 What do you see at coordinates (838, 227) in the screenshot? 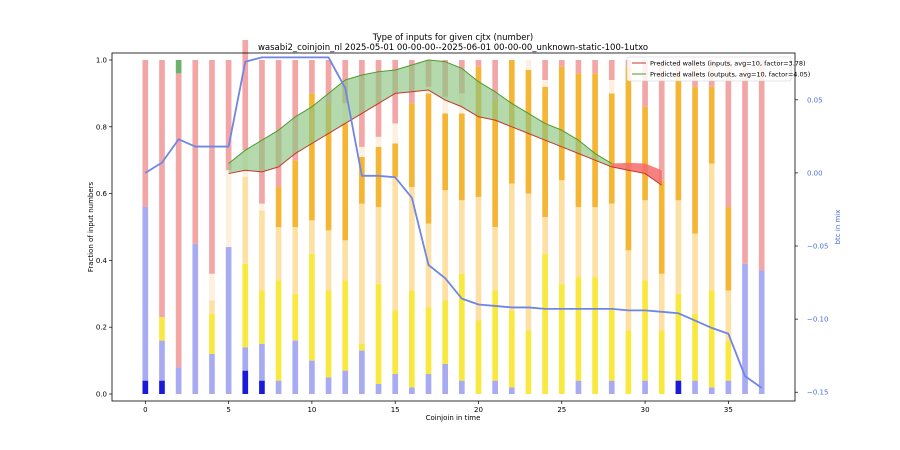
I see `y2-axis-label: btc in mix` at bounding box center [838, 227].